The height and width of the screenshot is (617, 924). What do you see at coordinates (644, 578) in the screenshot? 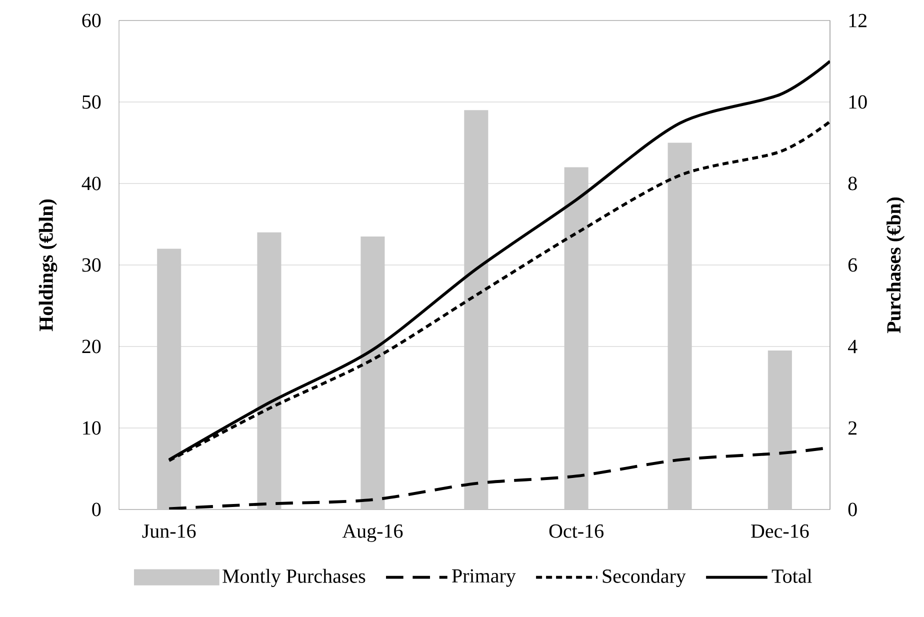
I see `legend-label: Secondary` at bounding box center [644, 578].